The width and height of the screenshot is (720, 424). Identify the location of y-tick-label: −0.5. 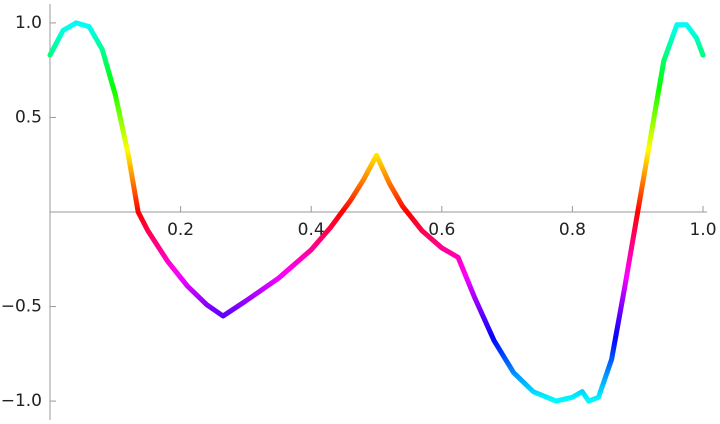
(21, 307).